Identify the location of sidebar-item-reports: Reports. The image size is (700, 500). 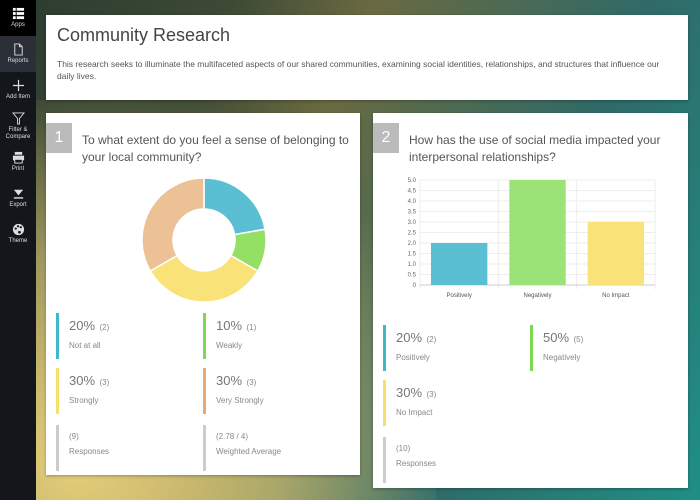
(18, 54).